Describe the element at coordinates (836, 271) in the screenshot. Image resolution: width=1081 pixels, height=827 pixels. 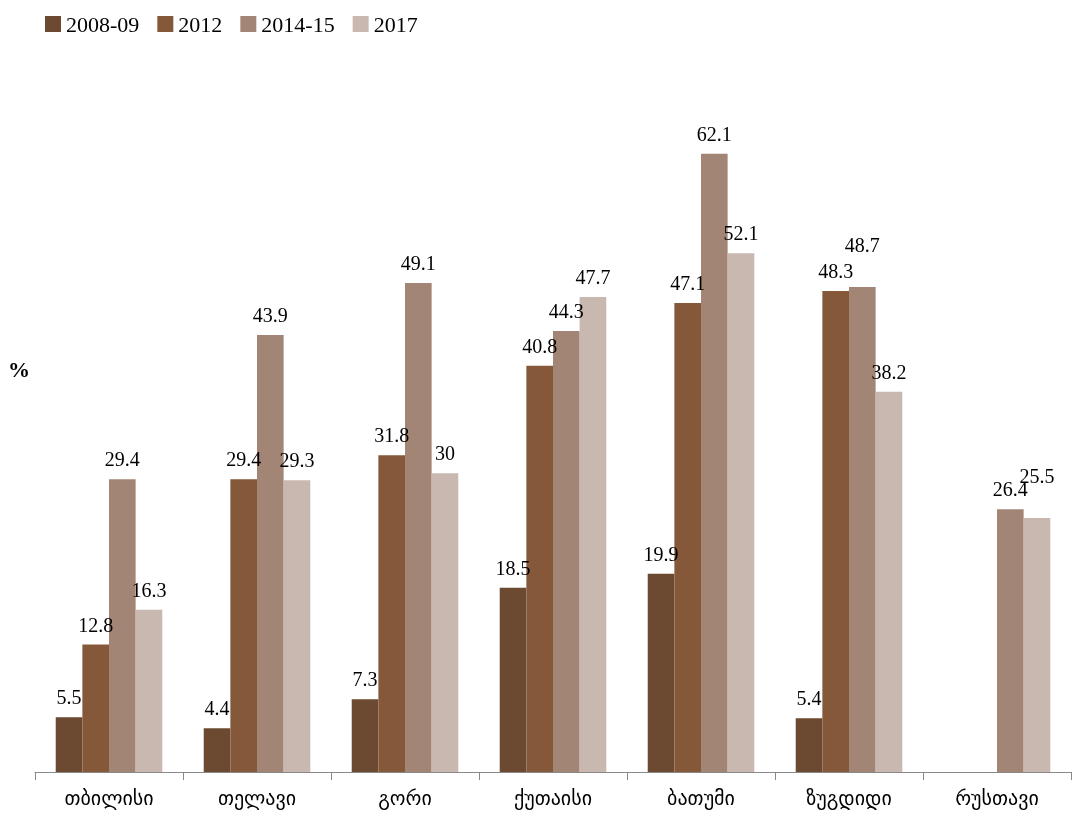
I see `data-label: 48.3` at that location.